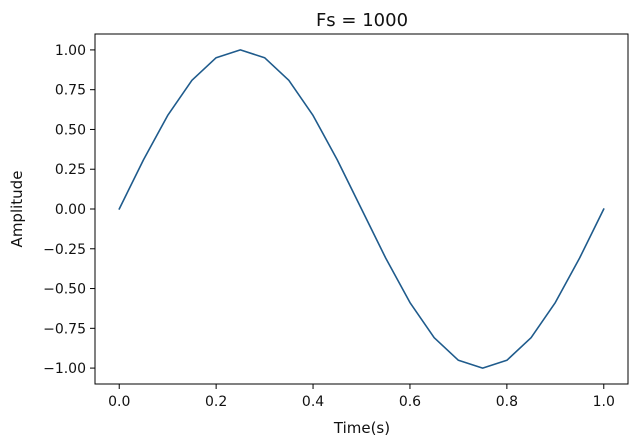 This screenshot has height=445, width=640. Describe the element at coordinates (362, 20) in the screenshot. I see `chart-title: Fs = 1000` at that location.